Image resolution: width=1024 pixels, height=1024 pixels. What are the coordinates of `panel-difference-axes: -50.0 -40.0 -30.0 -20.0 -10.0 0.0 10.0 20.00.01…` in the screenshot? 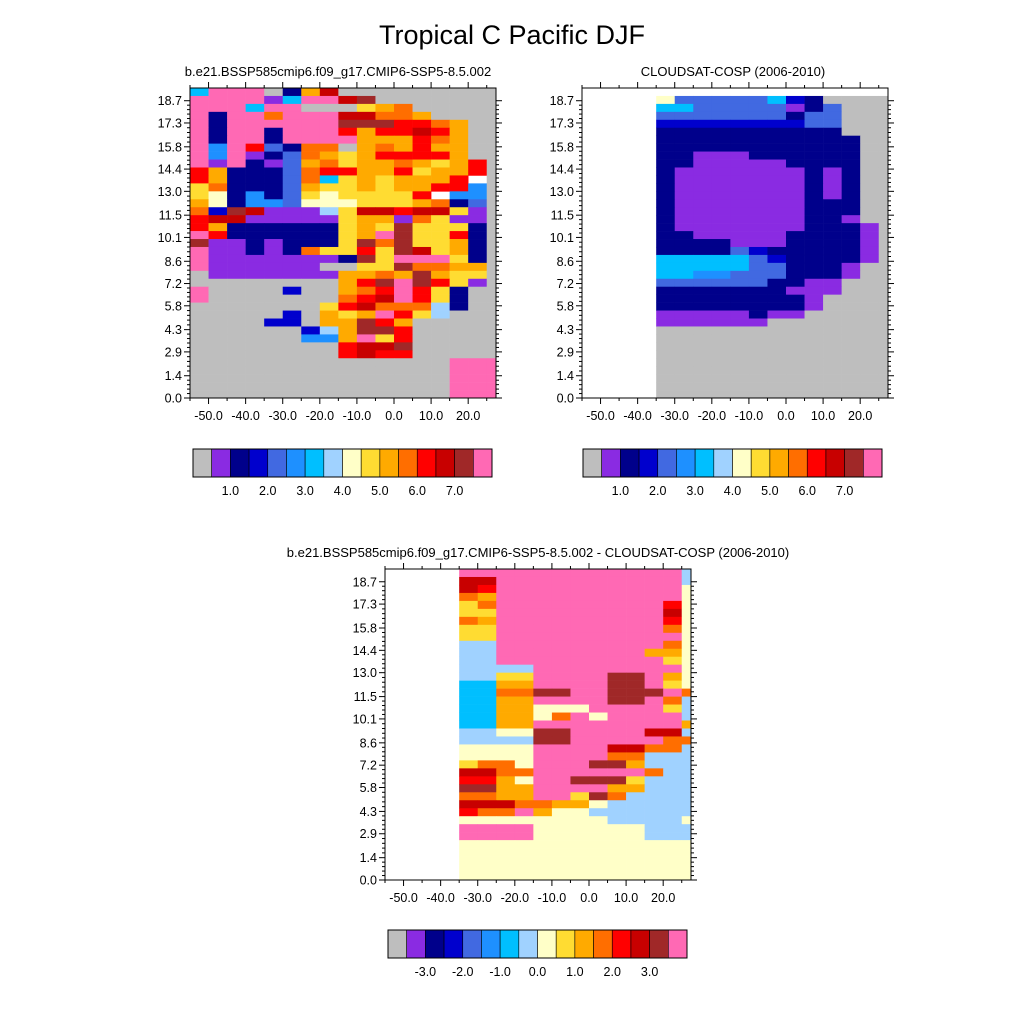 It's located at (525, 734).